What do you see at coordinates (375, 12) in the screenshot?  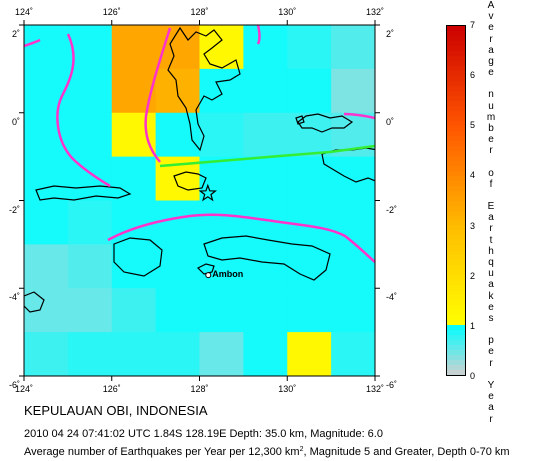 I see `lon-label-top: 132˚` at bounding box center [375, 12].